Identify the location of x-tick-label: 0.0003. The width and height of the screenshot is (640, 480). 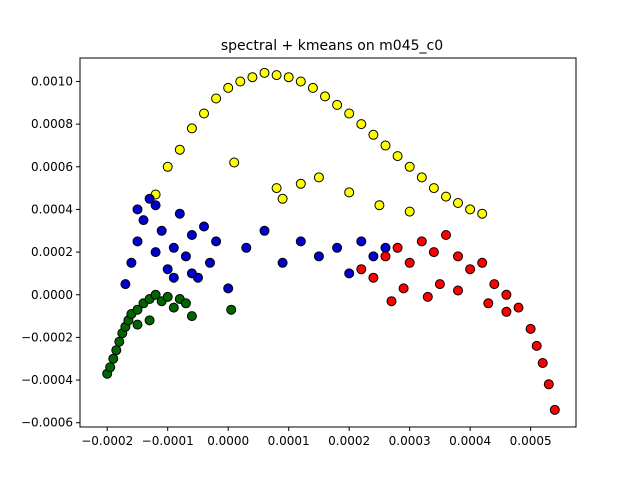
(410, 441).